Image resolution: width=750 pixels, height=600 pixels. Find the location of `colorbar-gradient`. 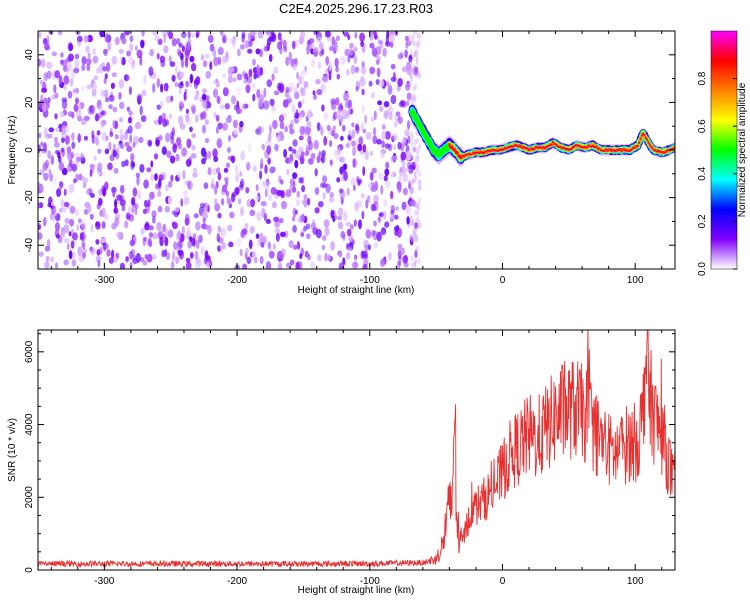

colorbar-gradient is located at coordinates (724, 150).